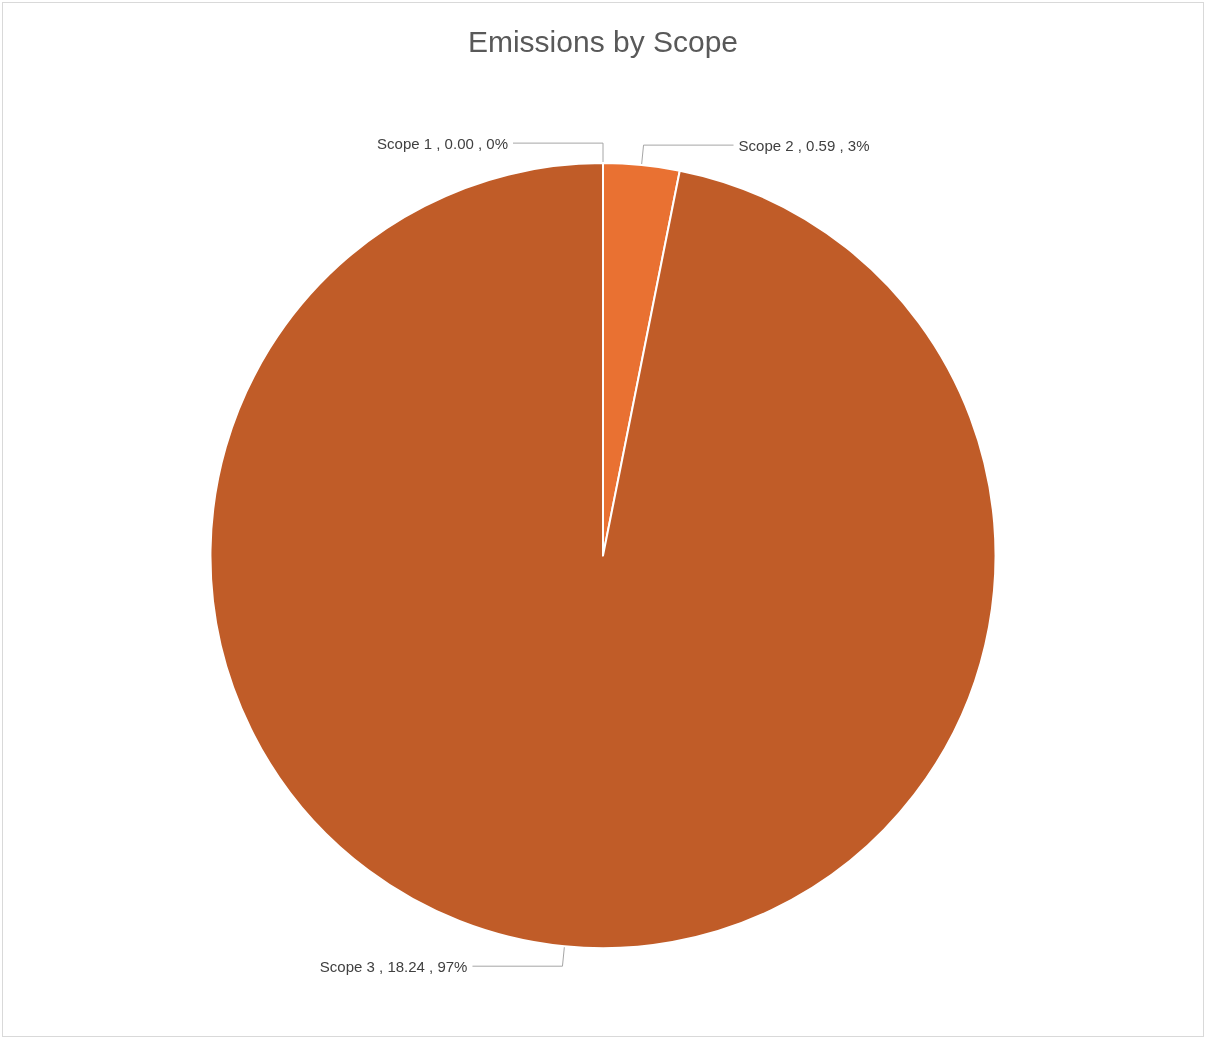  What do you see at coordinates (603, 41) in the screenshot?
I see `chart-title: Emissions by Scope` at bounding box center [603, 41].